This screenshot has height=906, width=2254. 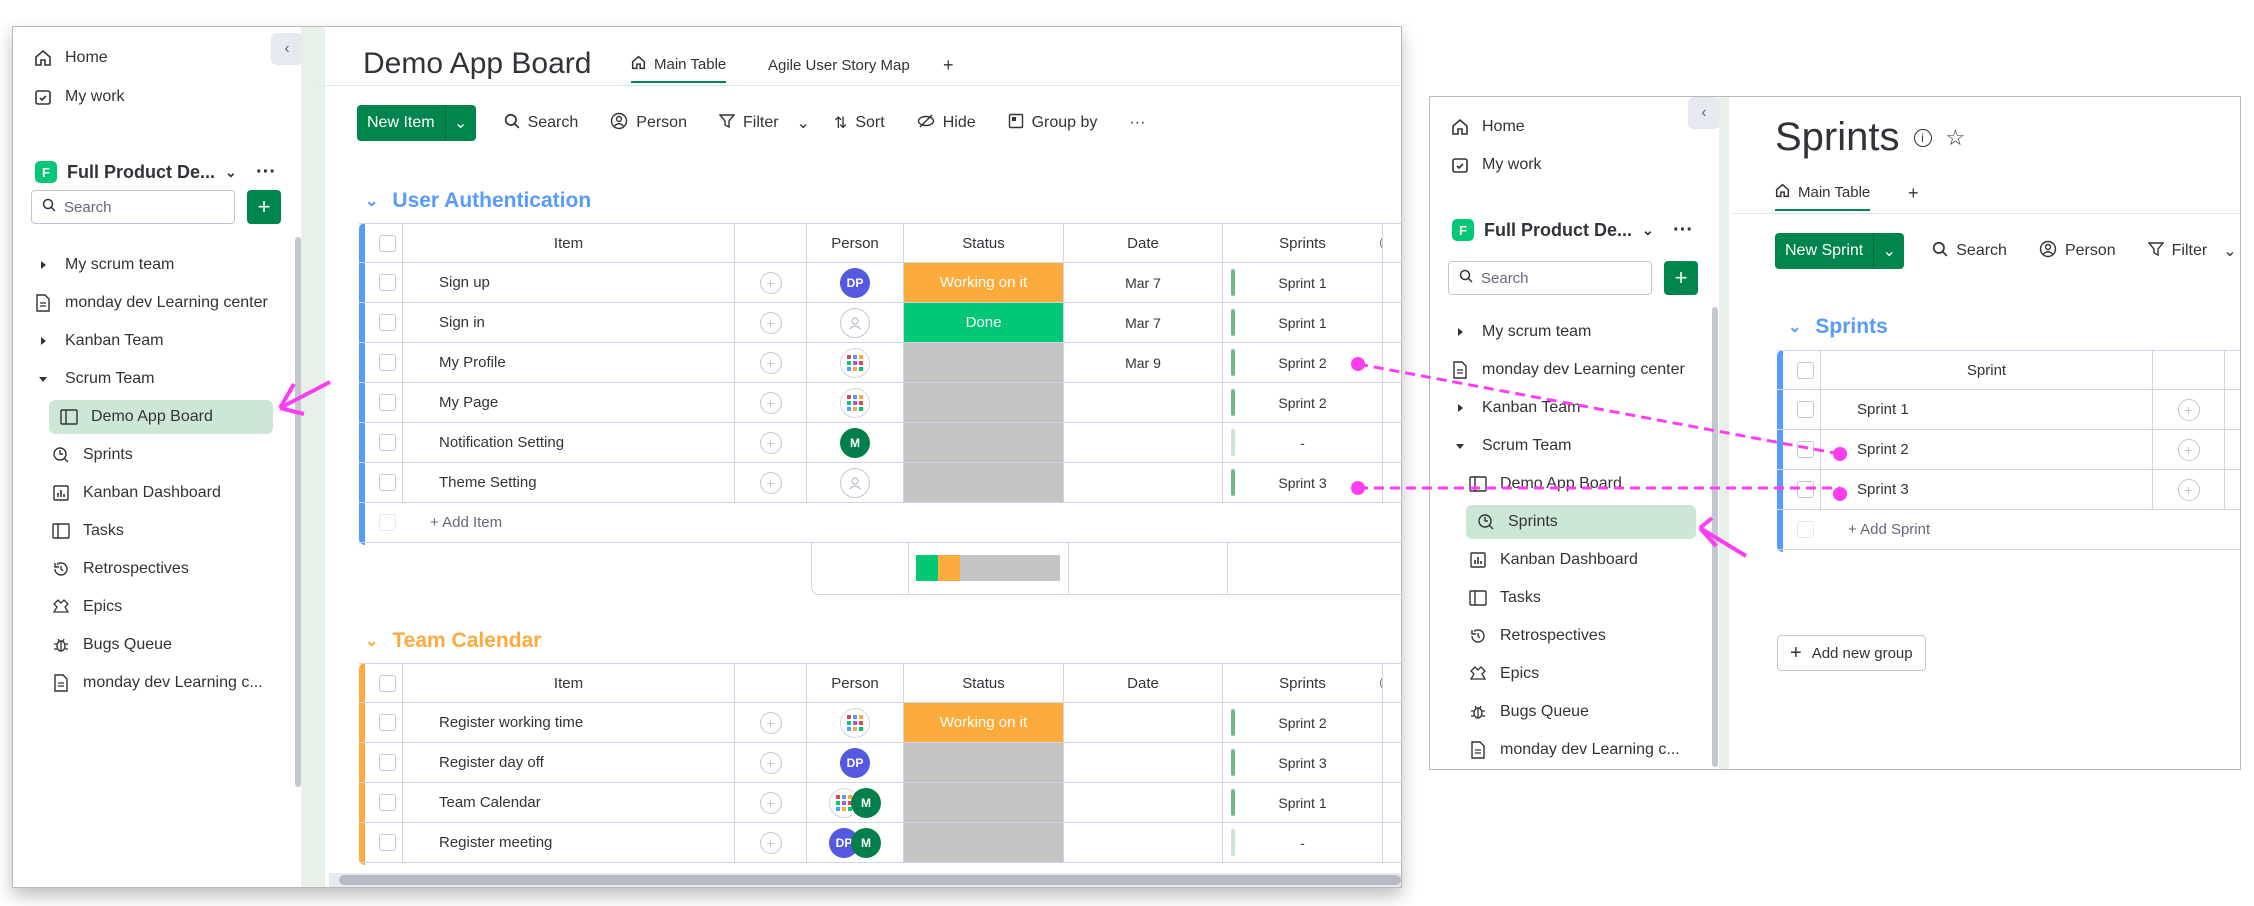 I want to click on collapse-sidebar-button: ‹, so click(x=1704, y=113).